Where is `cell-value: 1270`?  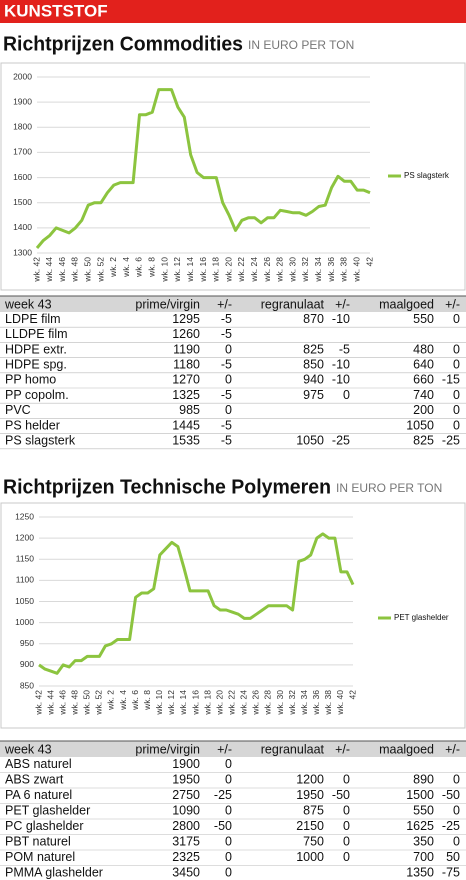 cell-value: 1270 is located at coordinates (186, 380).